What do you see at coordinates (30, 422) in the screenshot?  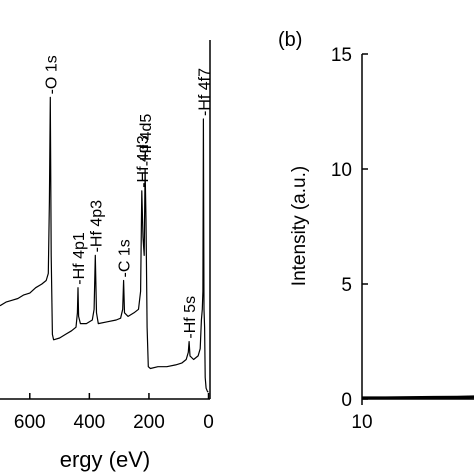 I see `panel-a-x-tick-label: 600` at bounding box center [30, 422].